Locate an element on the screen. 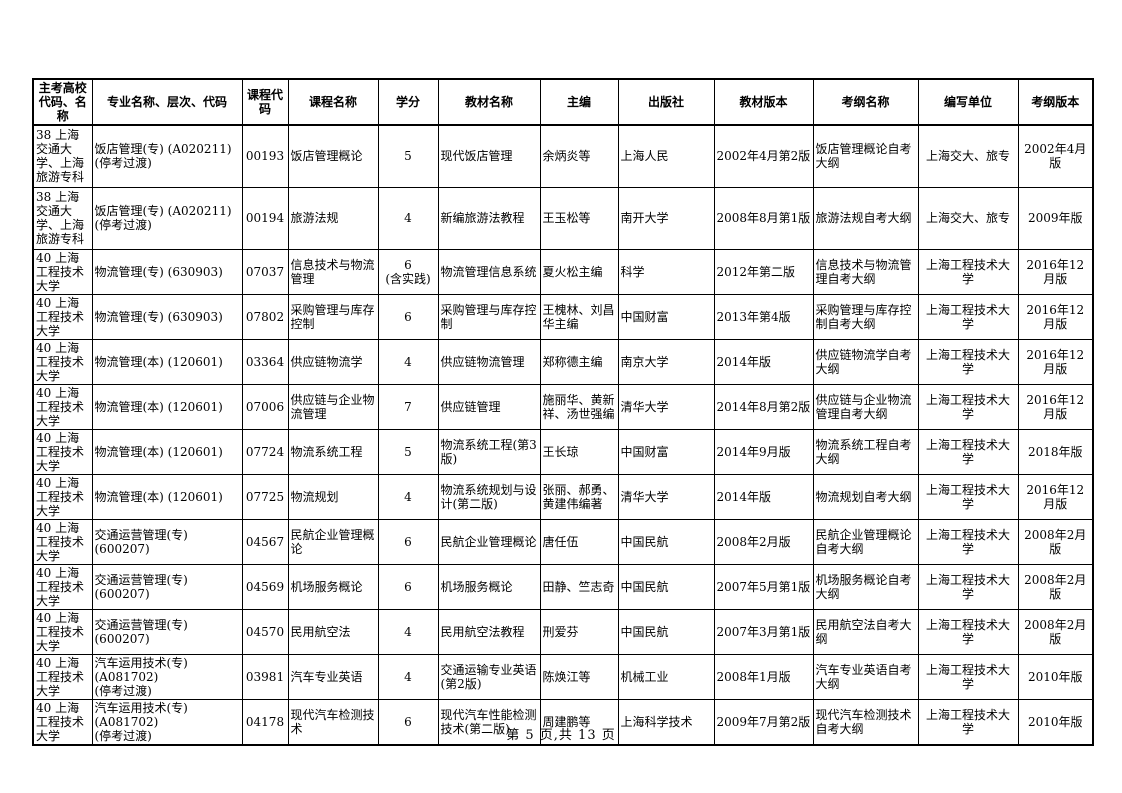 Image resolution: width=1122 pixels, height=793 pixels. cell-syllabus-edition: 2002年4月版 is located at coordinates (1055, 156).